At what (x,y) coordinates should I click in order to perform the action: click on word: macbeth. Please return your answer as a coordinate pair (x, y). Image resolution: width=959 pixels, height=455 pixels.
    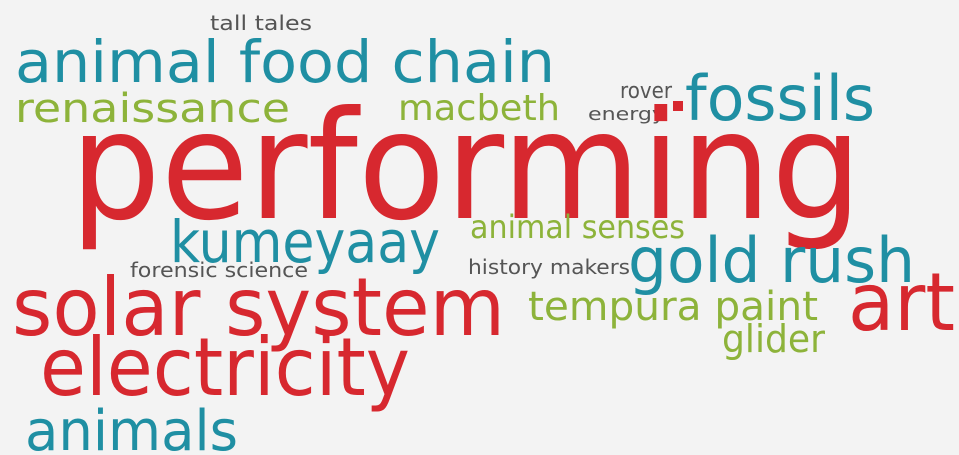
    Looking at the image, I should click on (479, 108).